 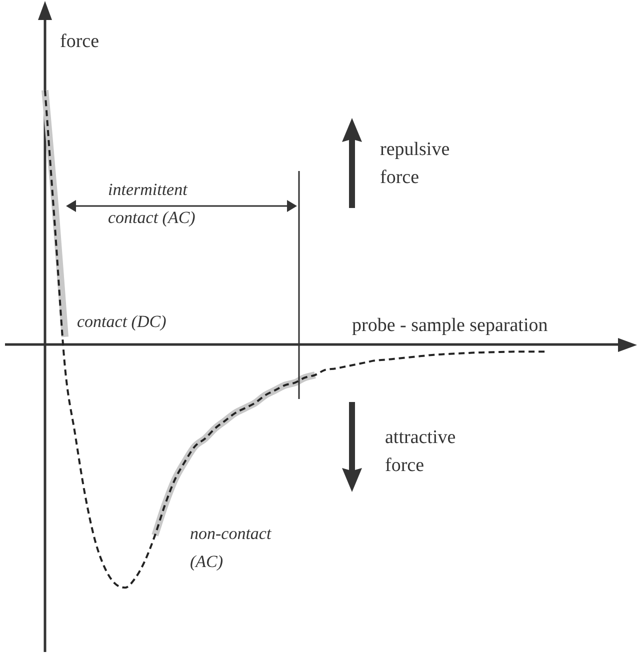 What do you see at coordinates (152, 204) in the screenshot?
I see `annotation: intermittent contact (AC)` at bounding box center [152, 204].